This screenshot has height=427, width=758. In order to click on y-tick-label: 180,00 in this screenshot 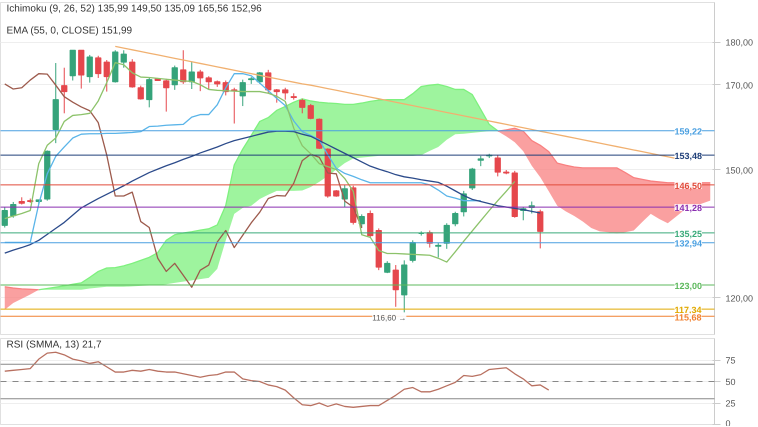, I will do `click(740, 43)`.